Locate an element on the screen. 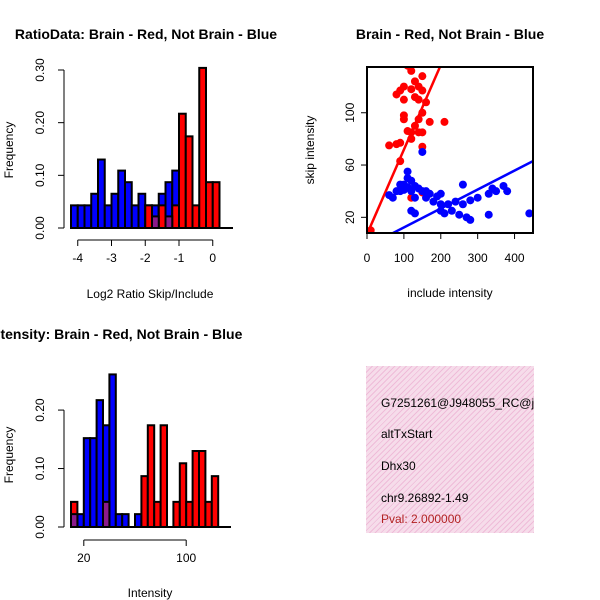  scatter-x-label: include intensity is located at coordinates (449, 293).